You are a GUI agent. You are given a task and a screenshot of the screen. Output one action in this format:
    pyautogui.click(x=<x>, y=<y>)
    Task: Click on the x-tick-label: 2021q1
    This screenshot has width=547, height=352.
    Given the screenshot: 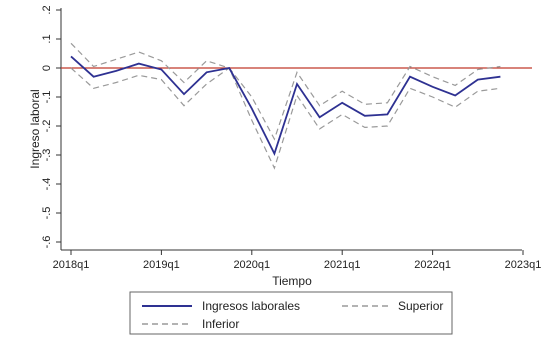 What is the action you would take?
    pyautogui.click(x=342, y=265)
    